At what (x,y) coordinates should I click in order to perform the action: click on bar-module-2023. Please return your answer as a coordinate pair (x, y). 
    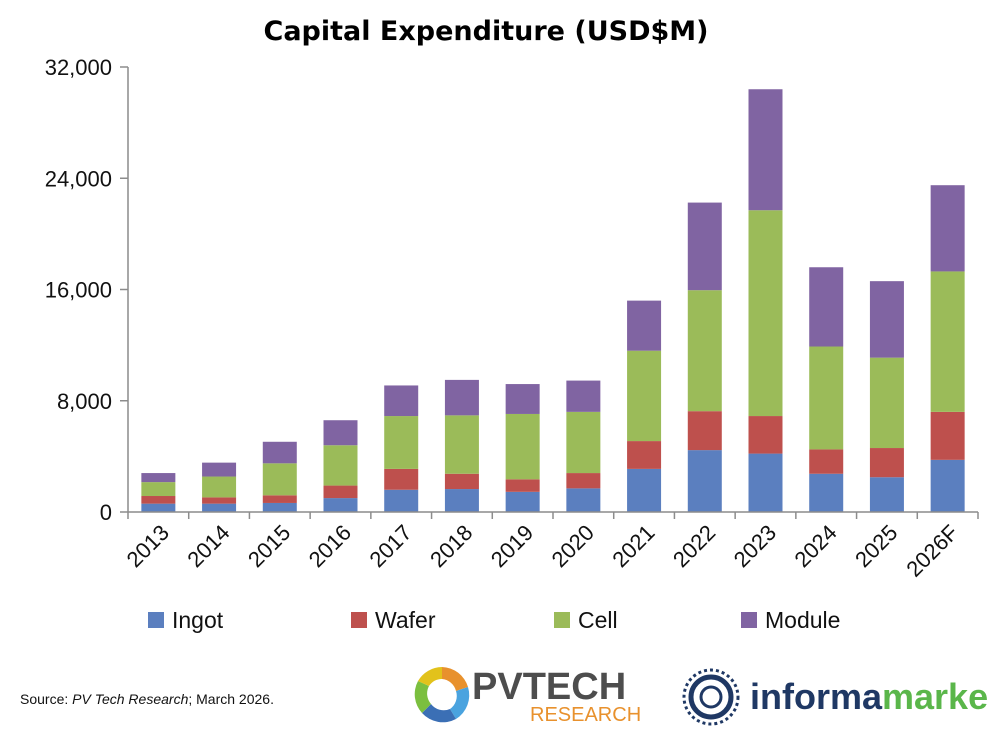
    Looking at the image, I should click on (765, 150).